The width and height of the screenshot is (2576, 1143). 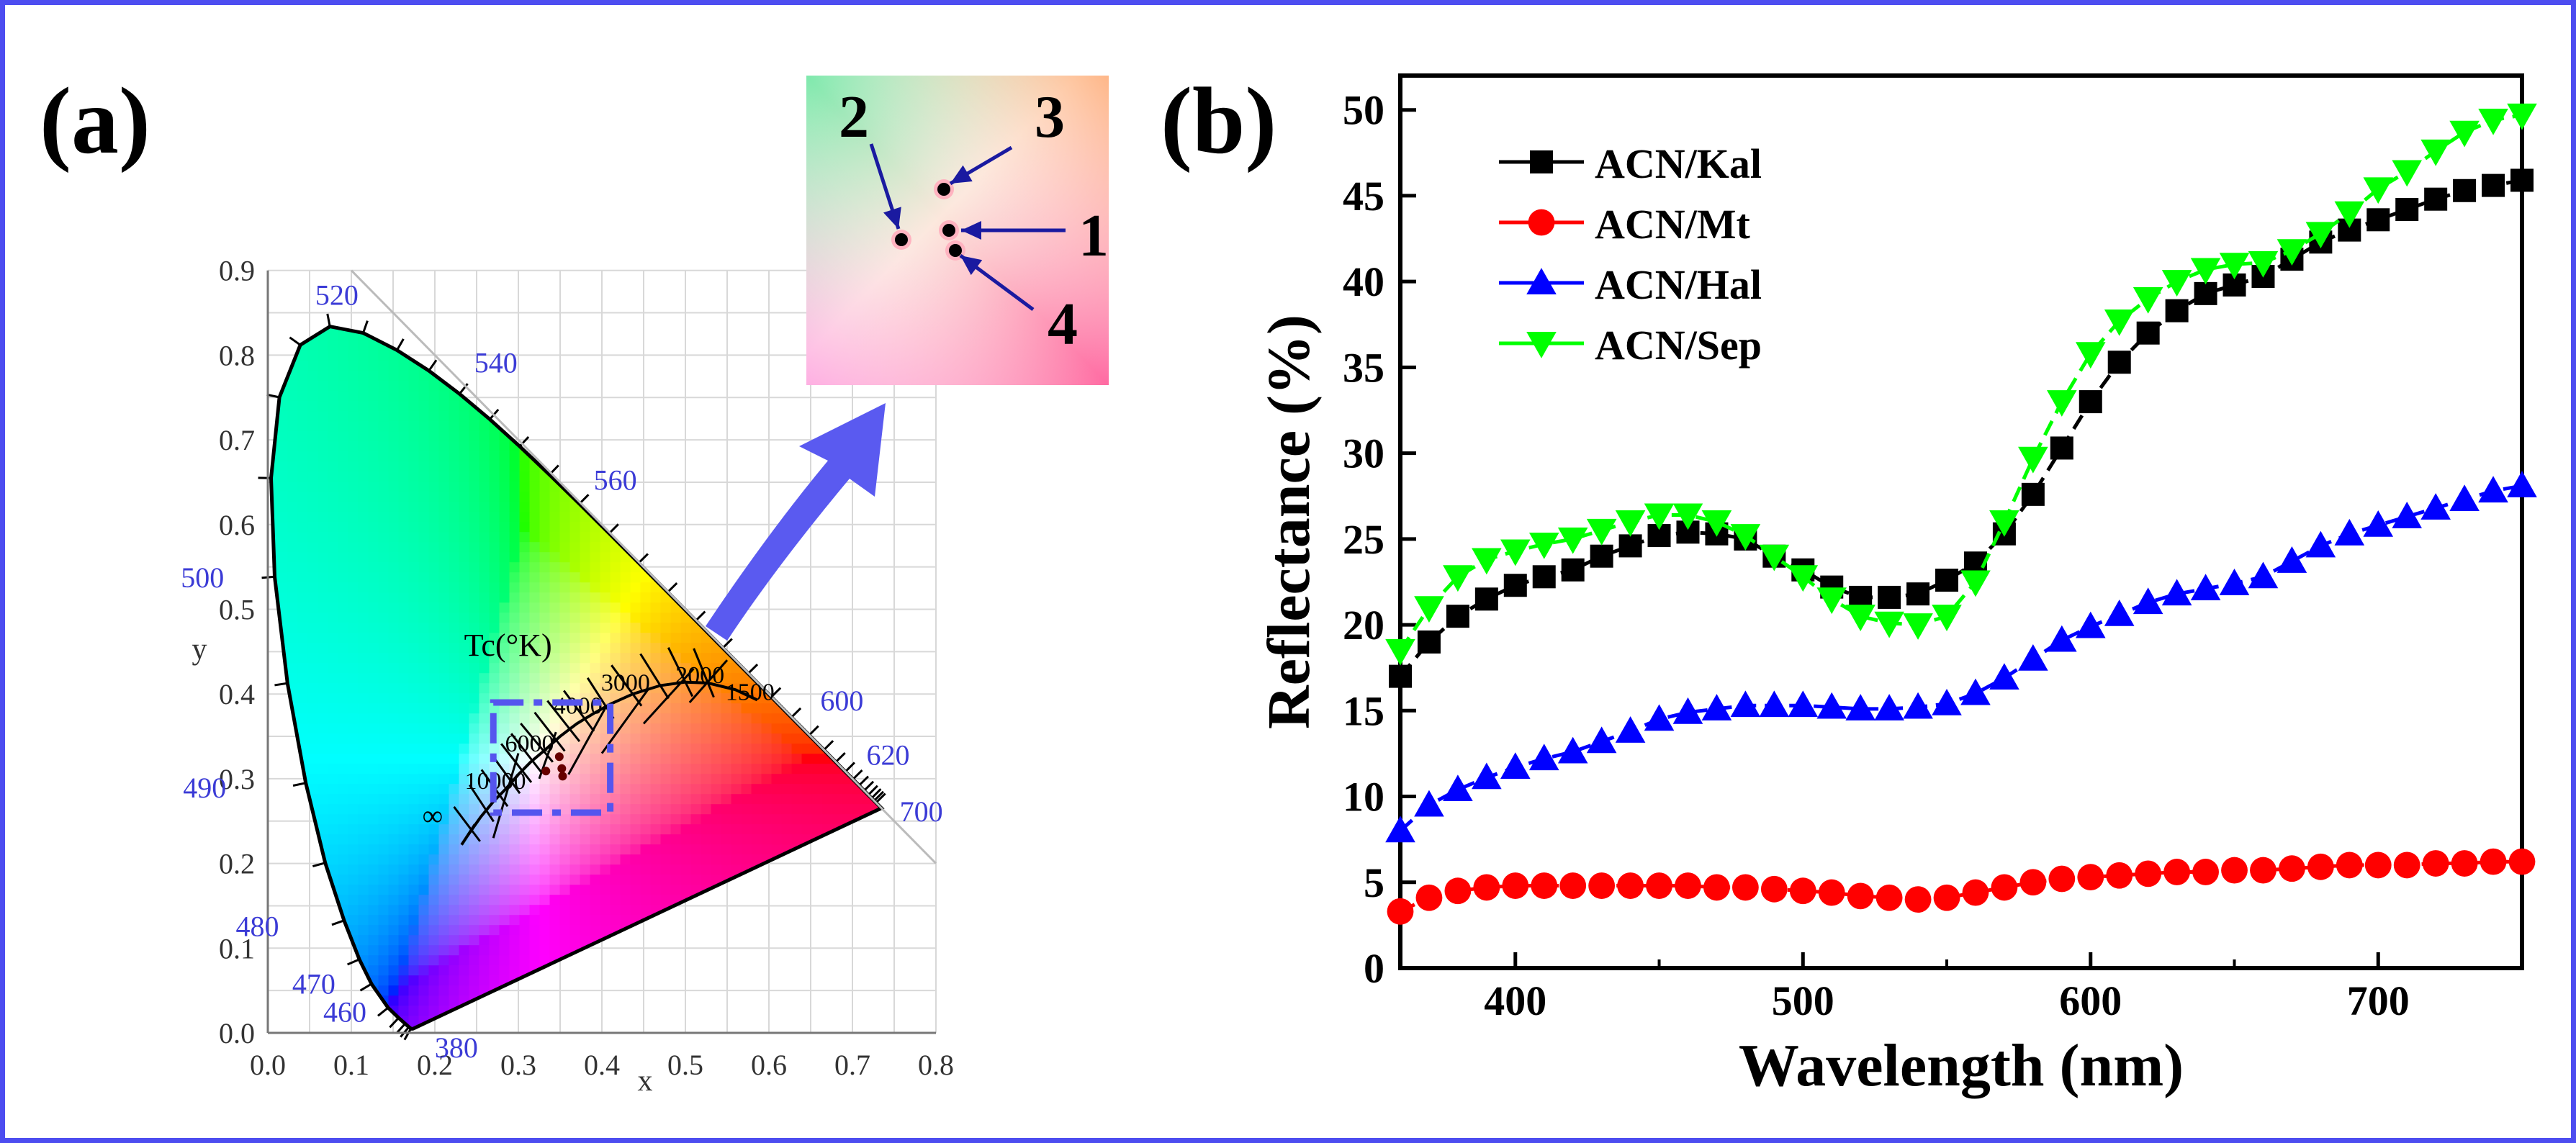 What do you see at coordinates (237, 694) in the screenshot?
I see `y-tick-label: 0.4` at bounding box center [237, 694].